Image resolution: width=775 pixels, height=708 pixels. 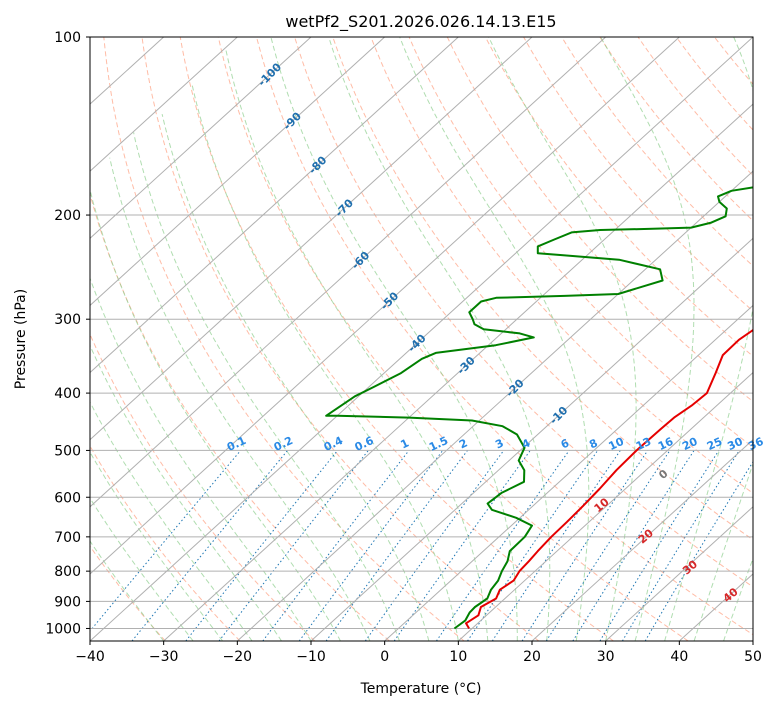 I want to click on y-tick-label: 300, so click(x=67, y=320).